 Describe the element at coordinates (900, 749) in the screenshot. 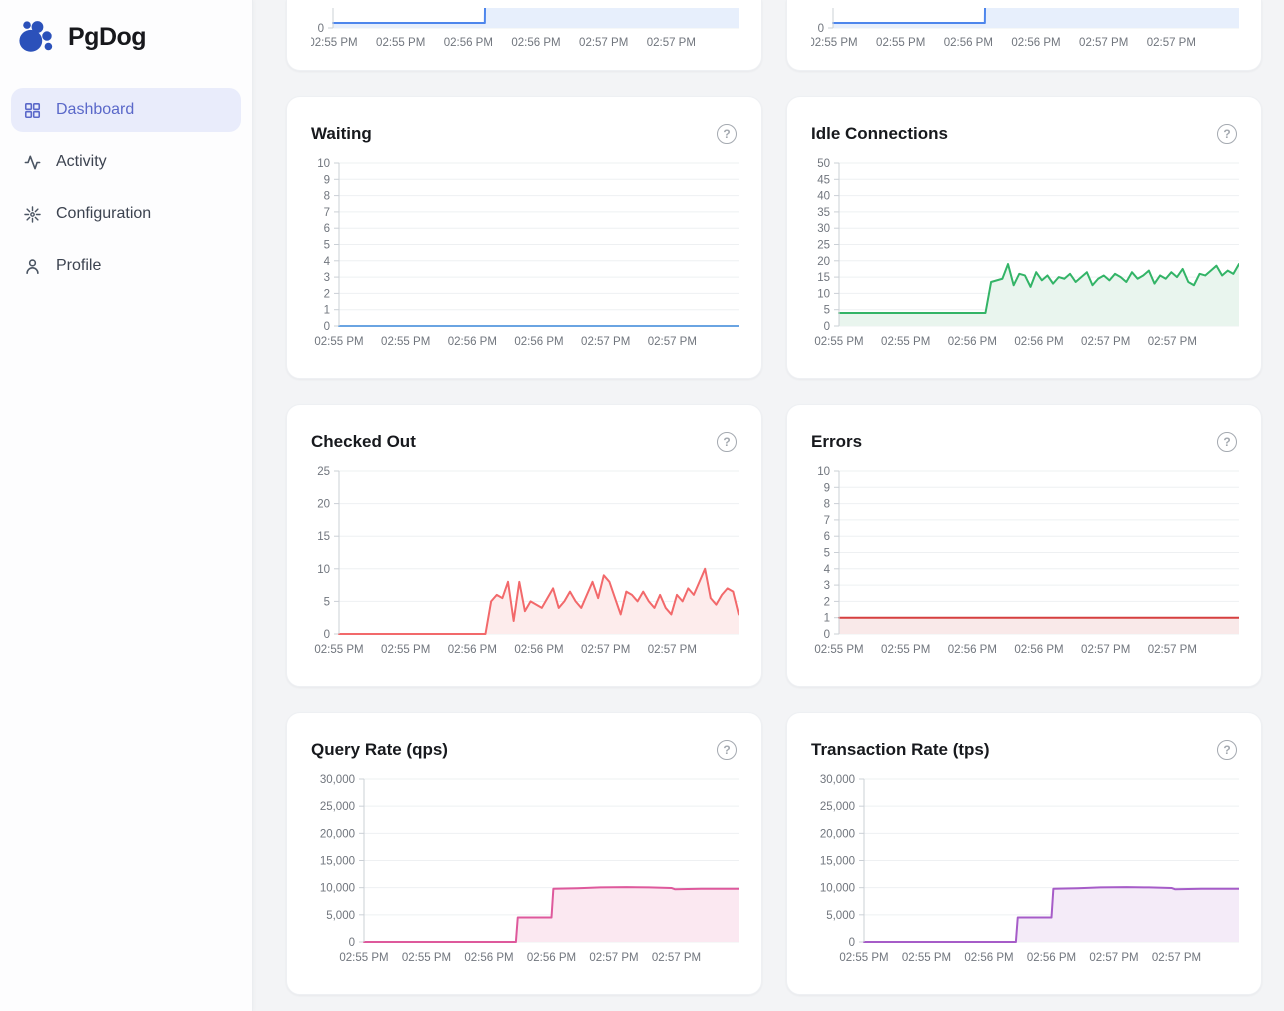

I see `chart-title: Transaction Rate (tps)` at that location.